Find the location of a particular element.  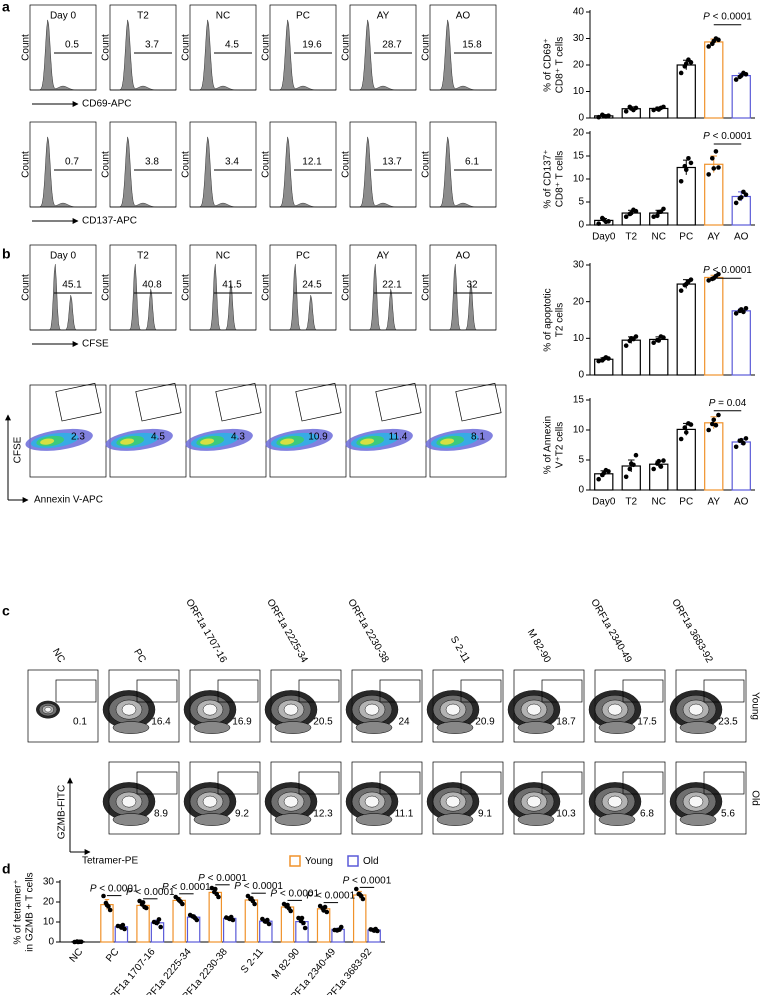

x-tick-label: AY is located at coordinates (713, 237).